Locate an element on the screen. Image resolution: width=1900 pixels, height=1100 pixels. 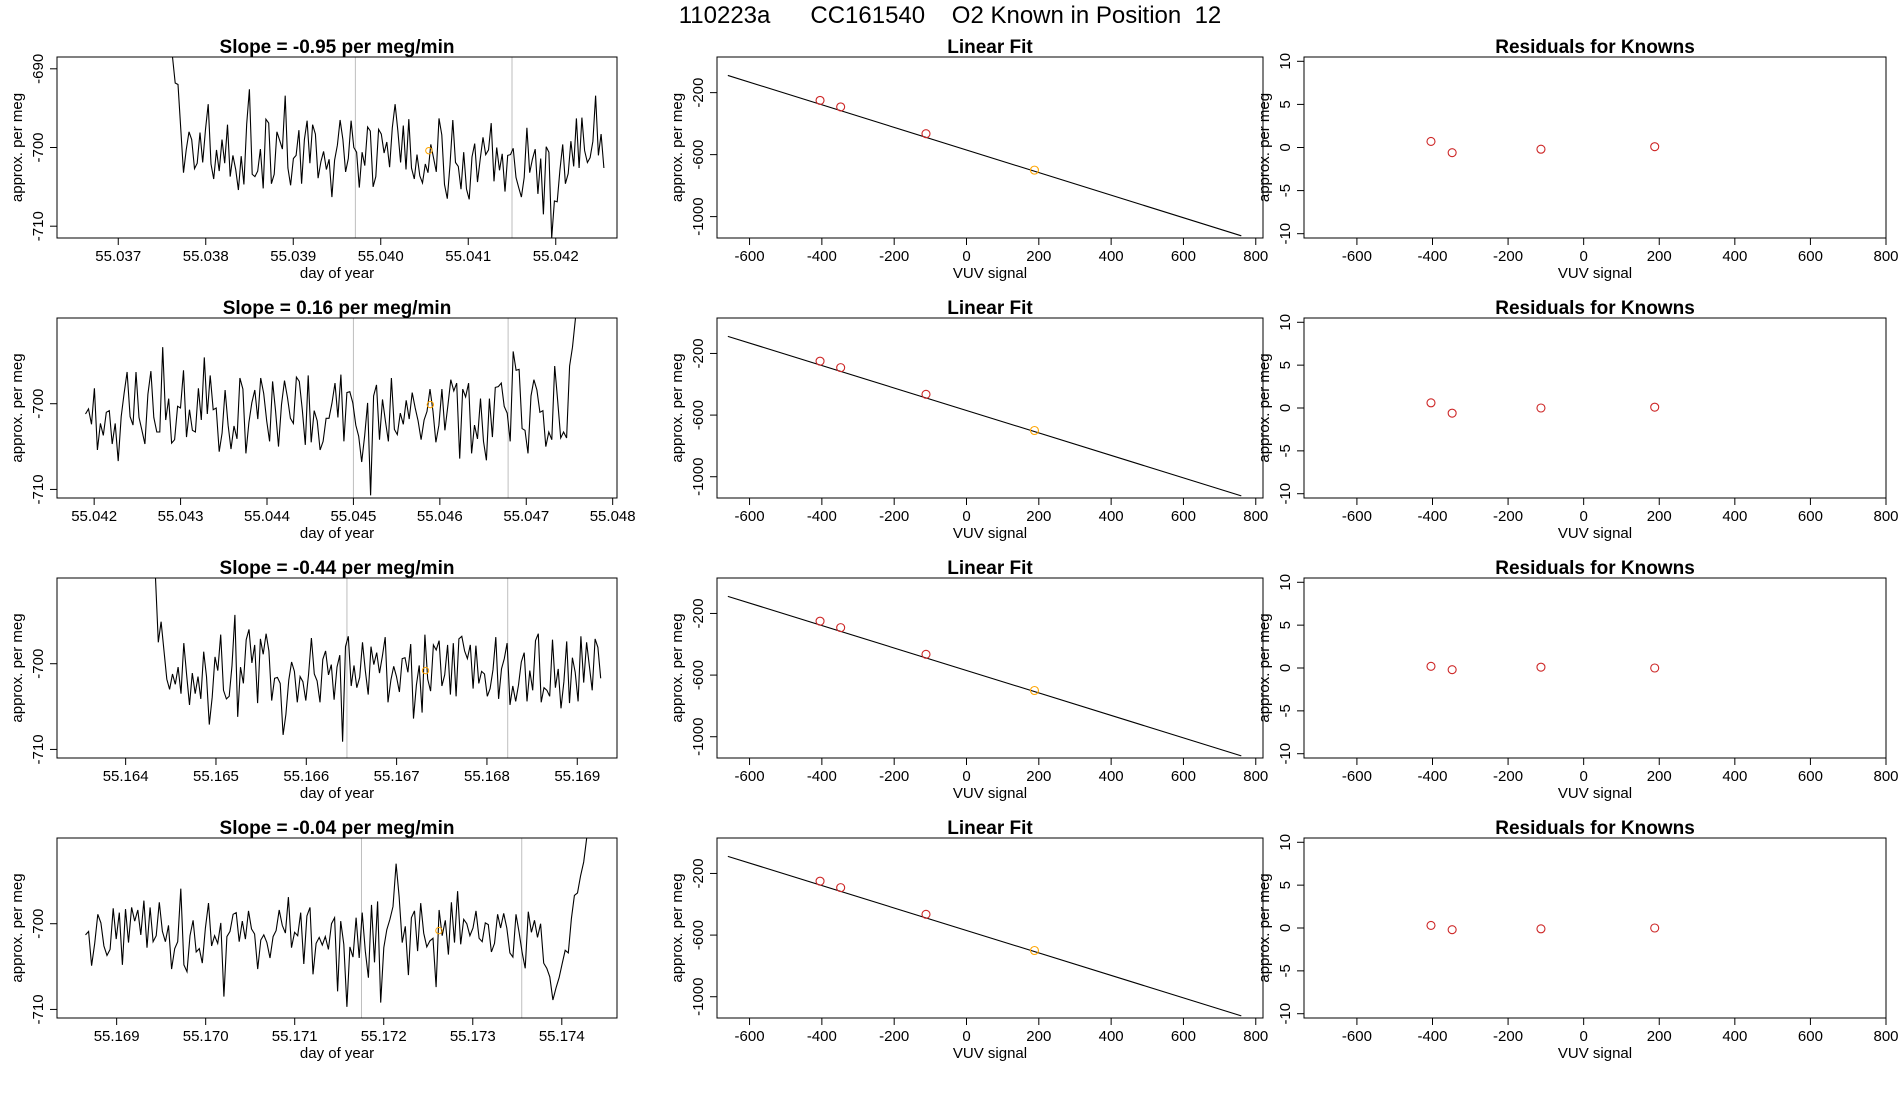
y-tick-label: -700 is located at coordinates (38, 924).